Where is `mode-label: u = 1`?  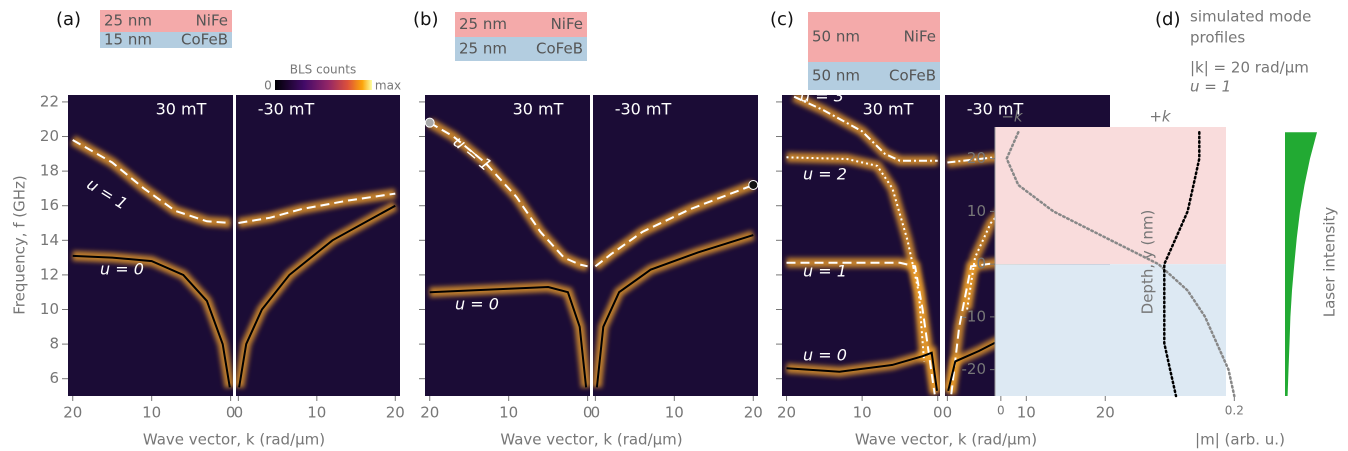
mode-label: u = 1 is located at coordinates (825, 271).